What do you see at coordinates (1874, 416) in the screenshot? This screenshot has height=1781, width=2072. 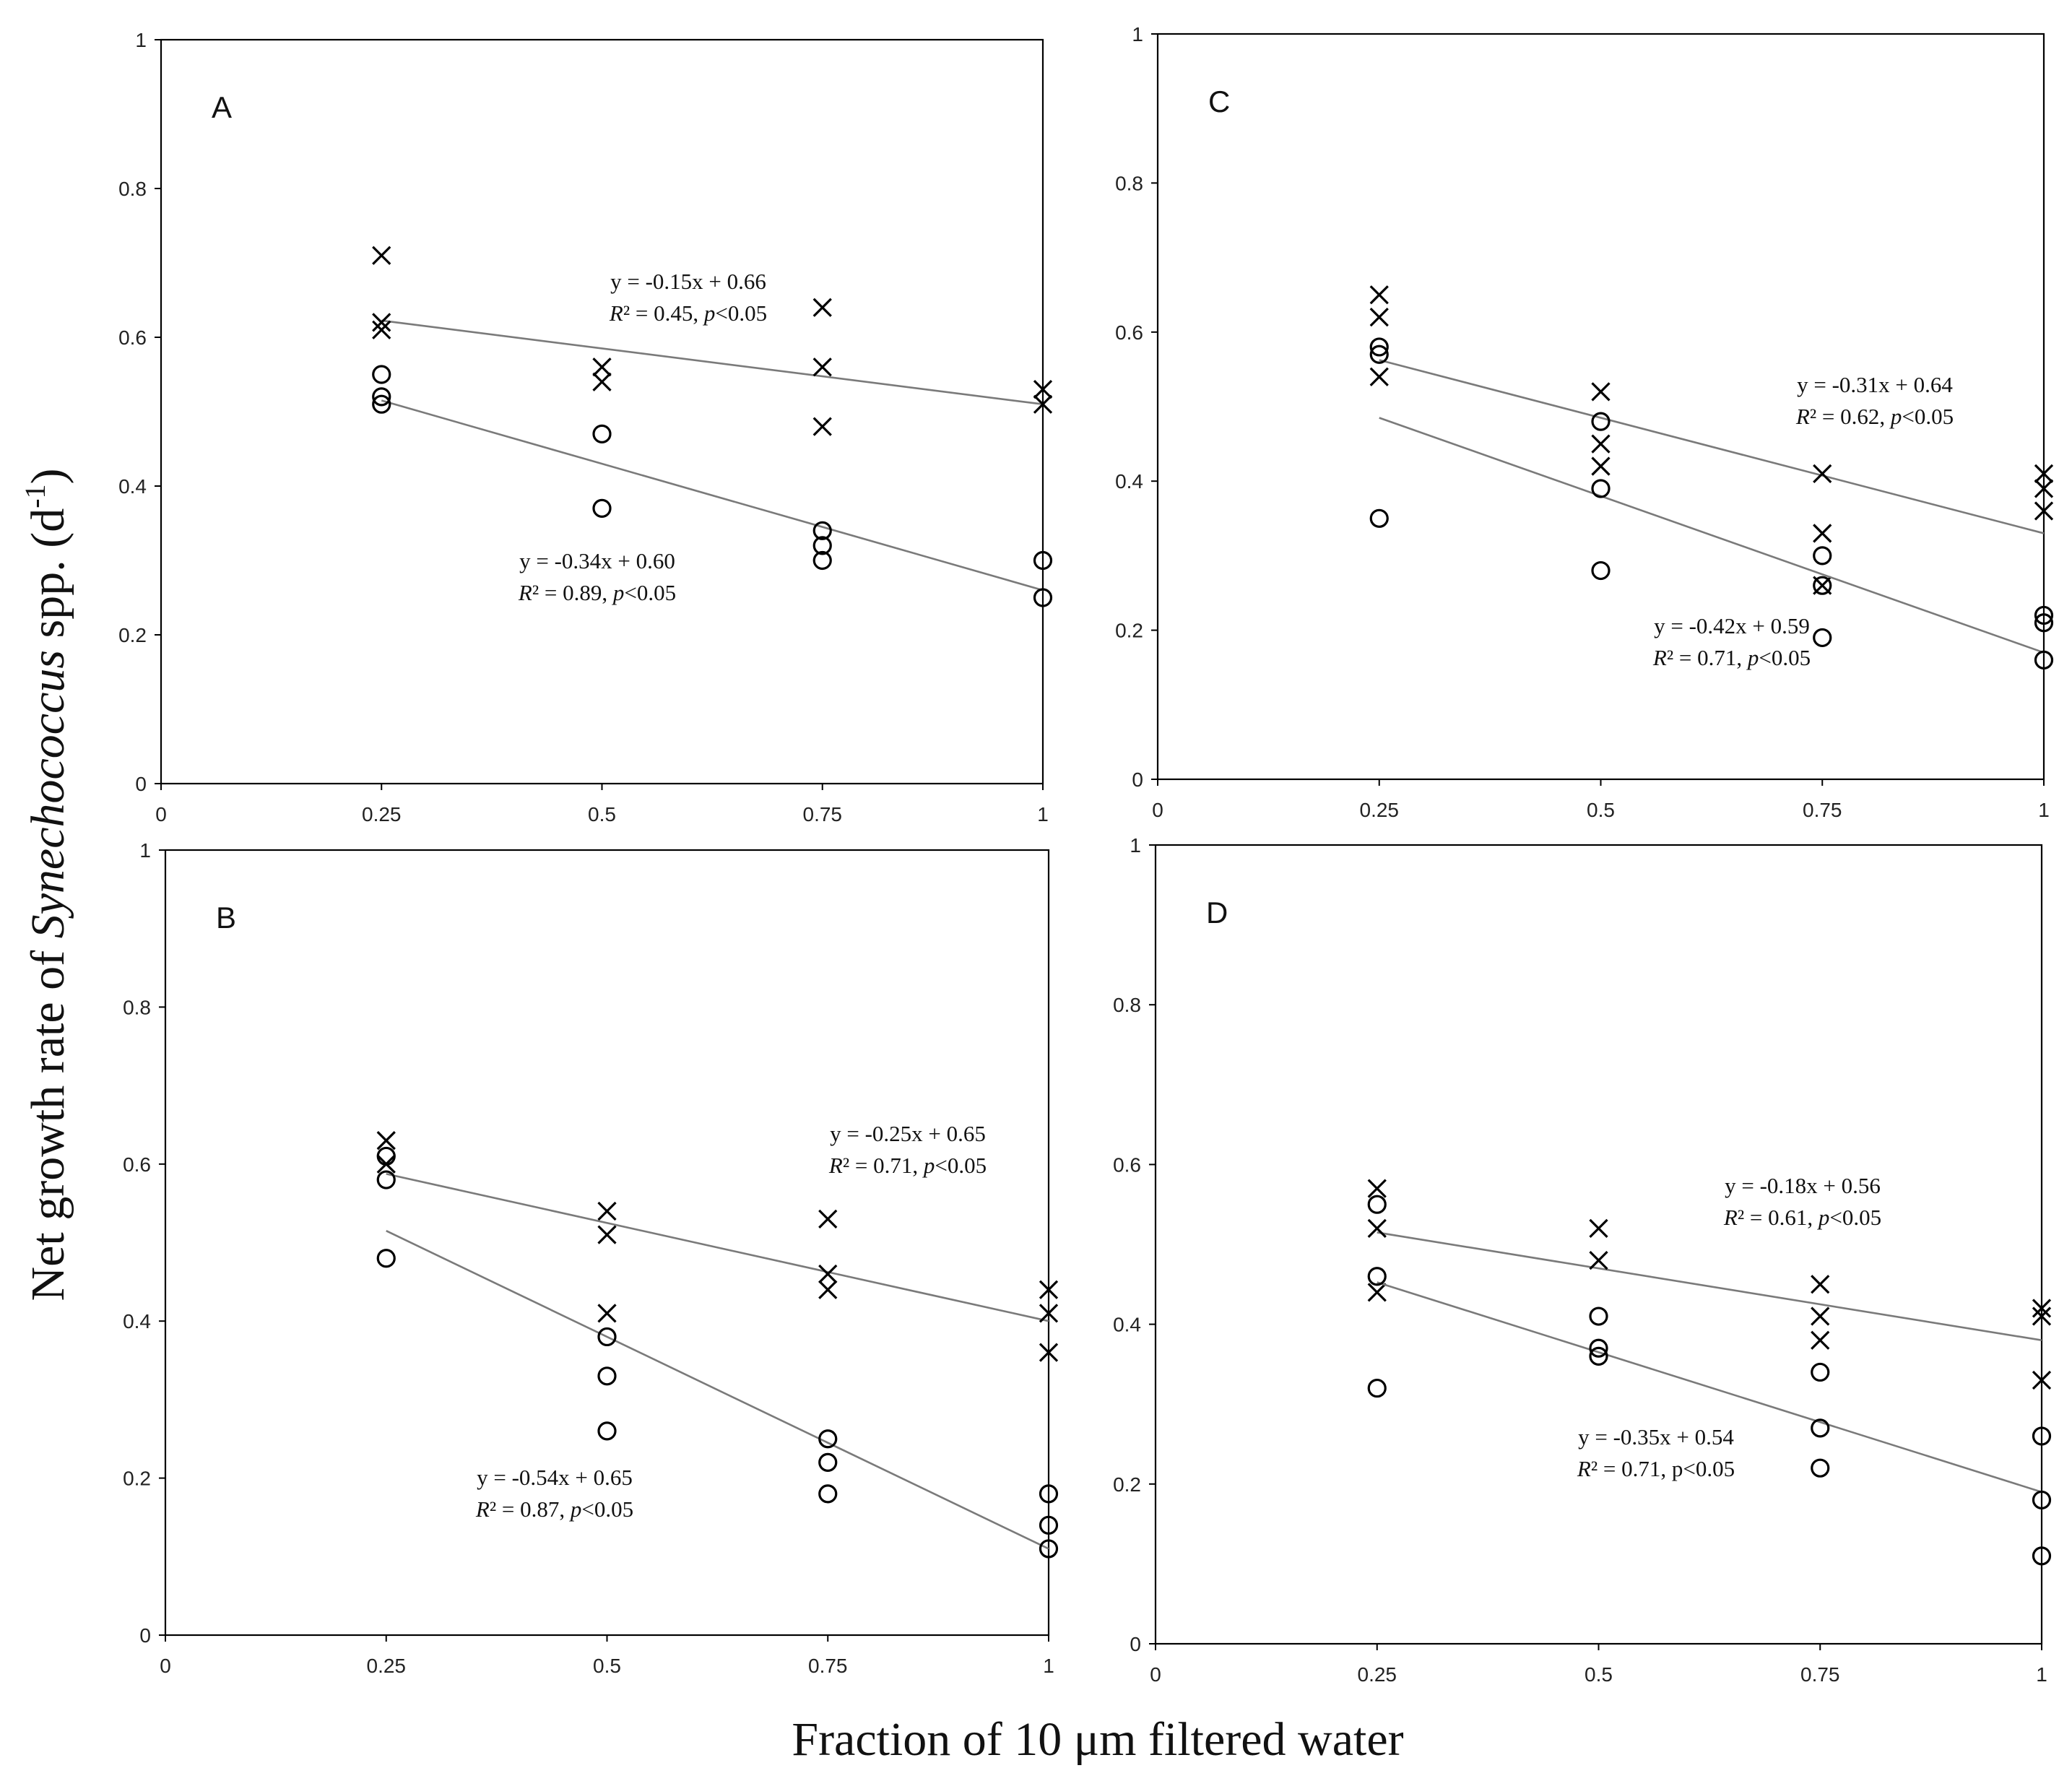 I see `r-squared-line: R² = 0.62, p<0.05` at bounding box center [1874, 416].